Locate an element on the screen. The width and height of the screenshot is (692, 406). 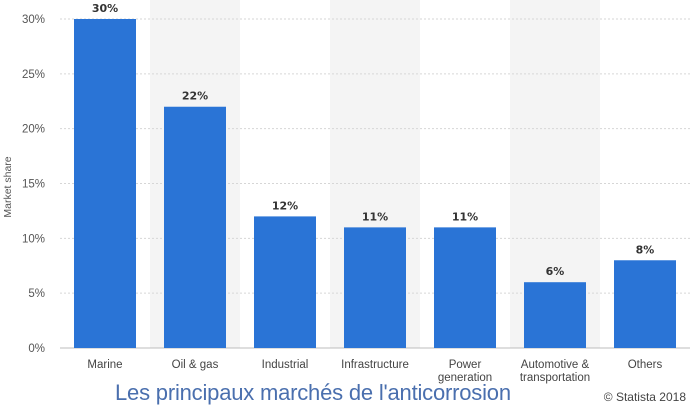
x-tick-label: Oil & gas is located at coordinates (195, 365).